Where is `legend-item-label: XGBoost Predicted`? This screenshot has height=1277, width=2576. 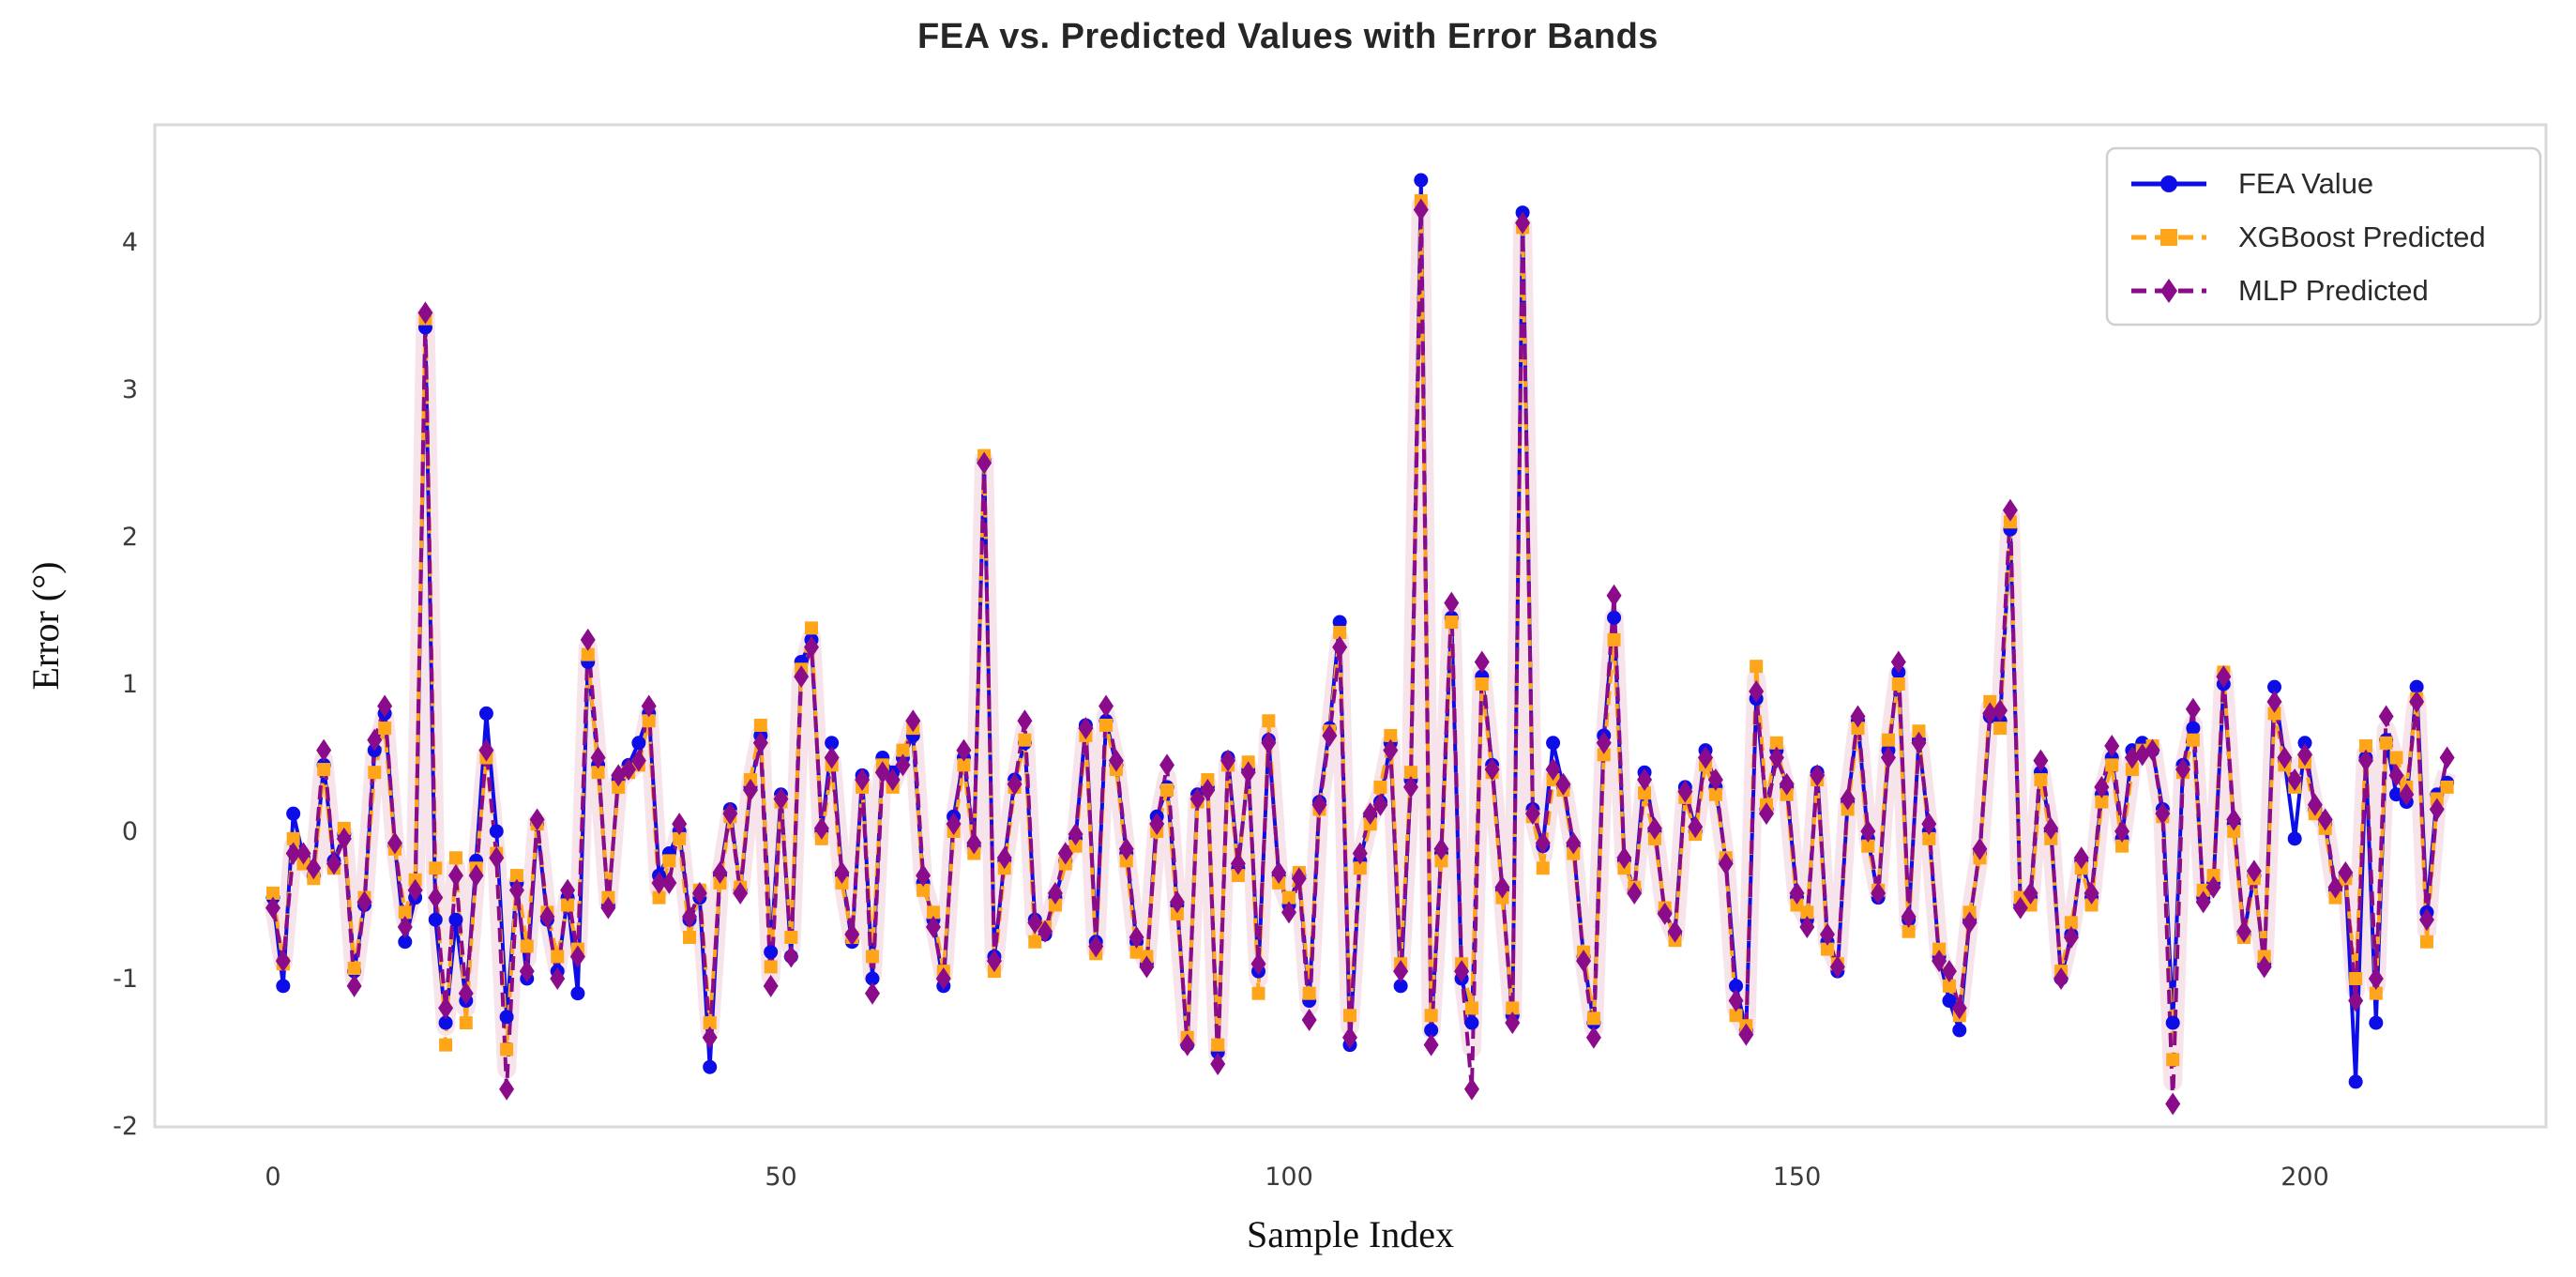
legend-item-label: XGBoost Predicted is located at coordinates (2362, 236).